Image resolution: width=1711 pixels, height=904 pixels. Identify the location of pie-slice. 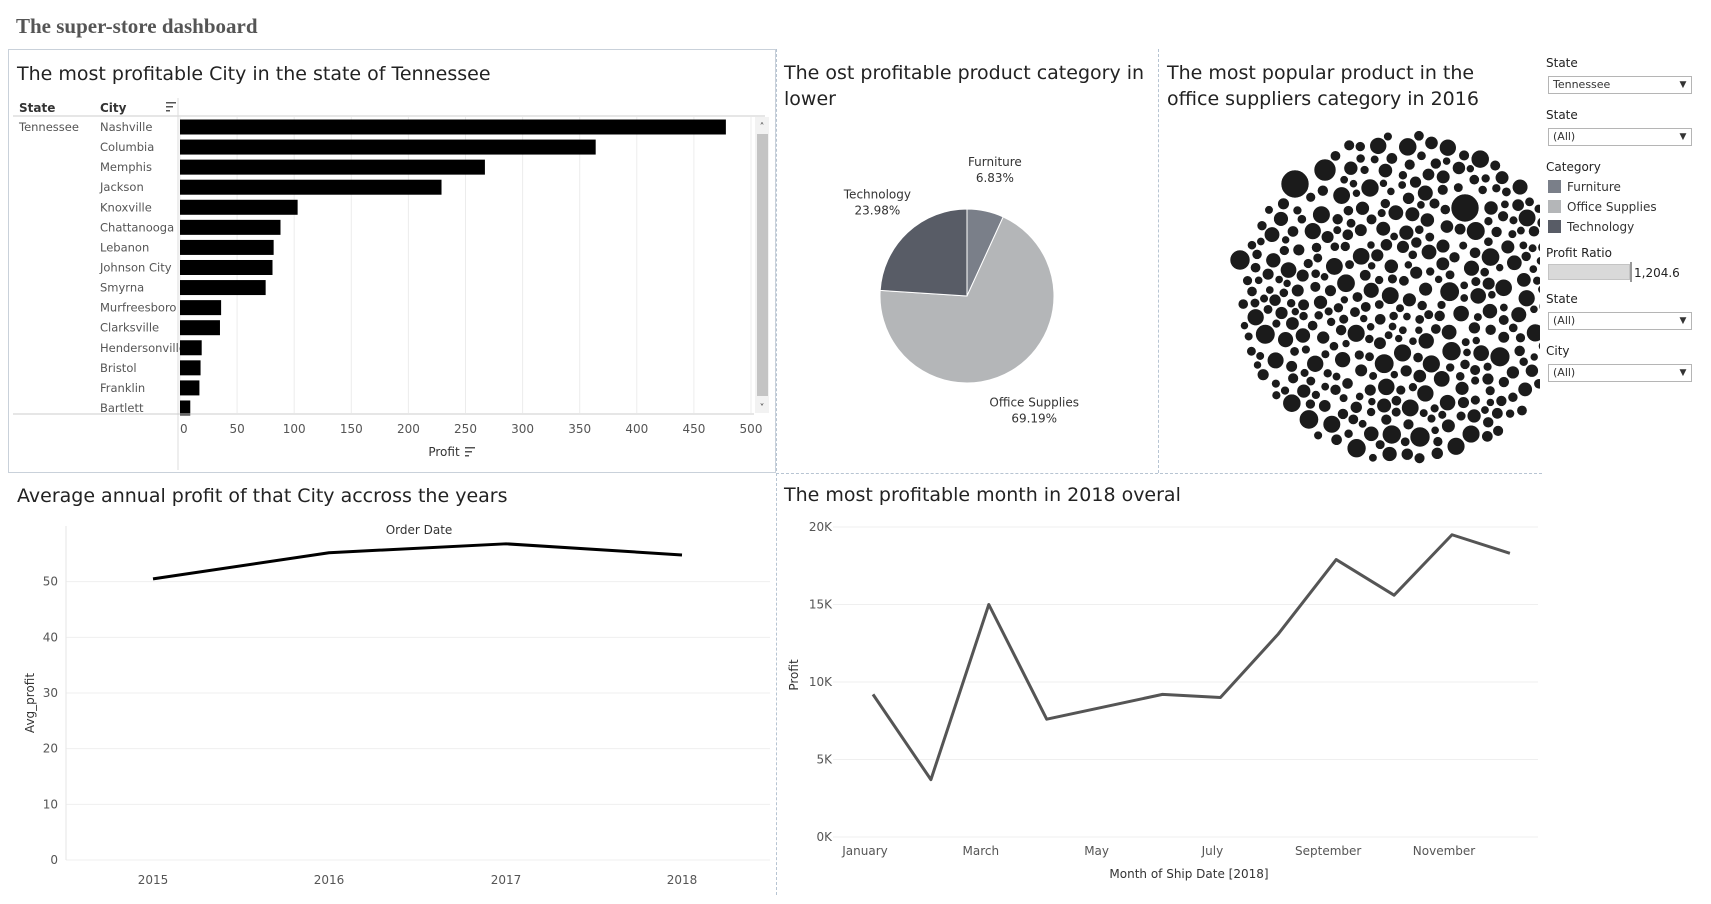
(967, 300).